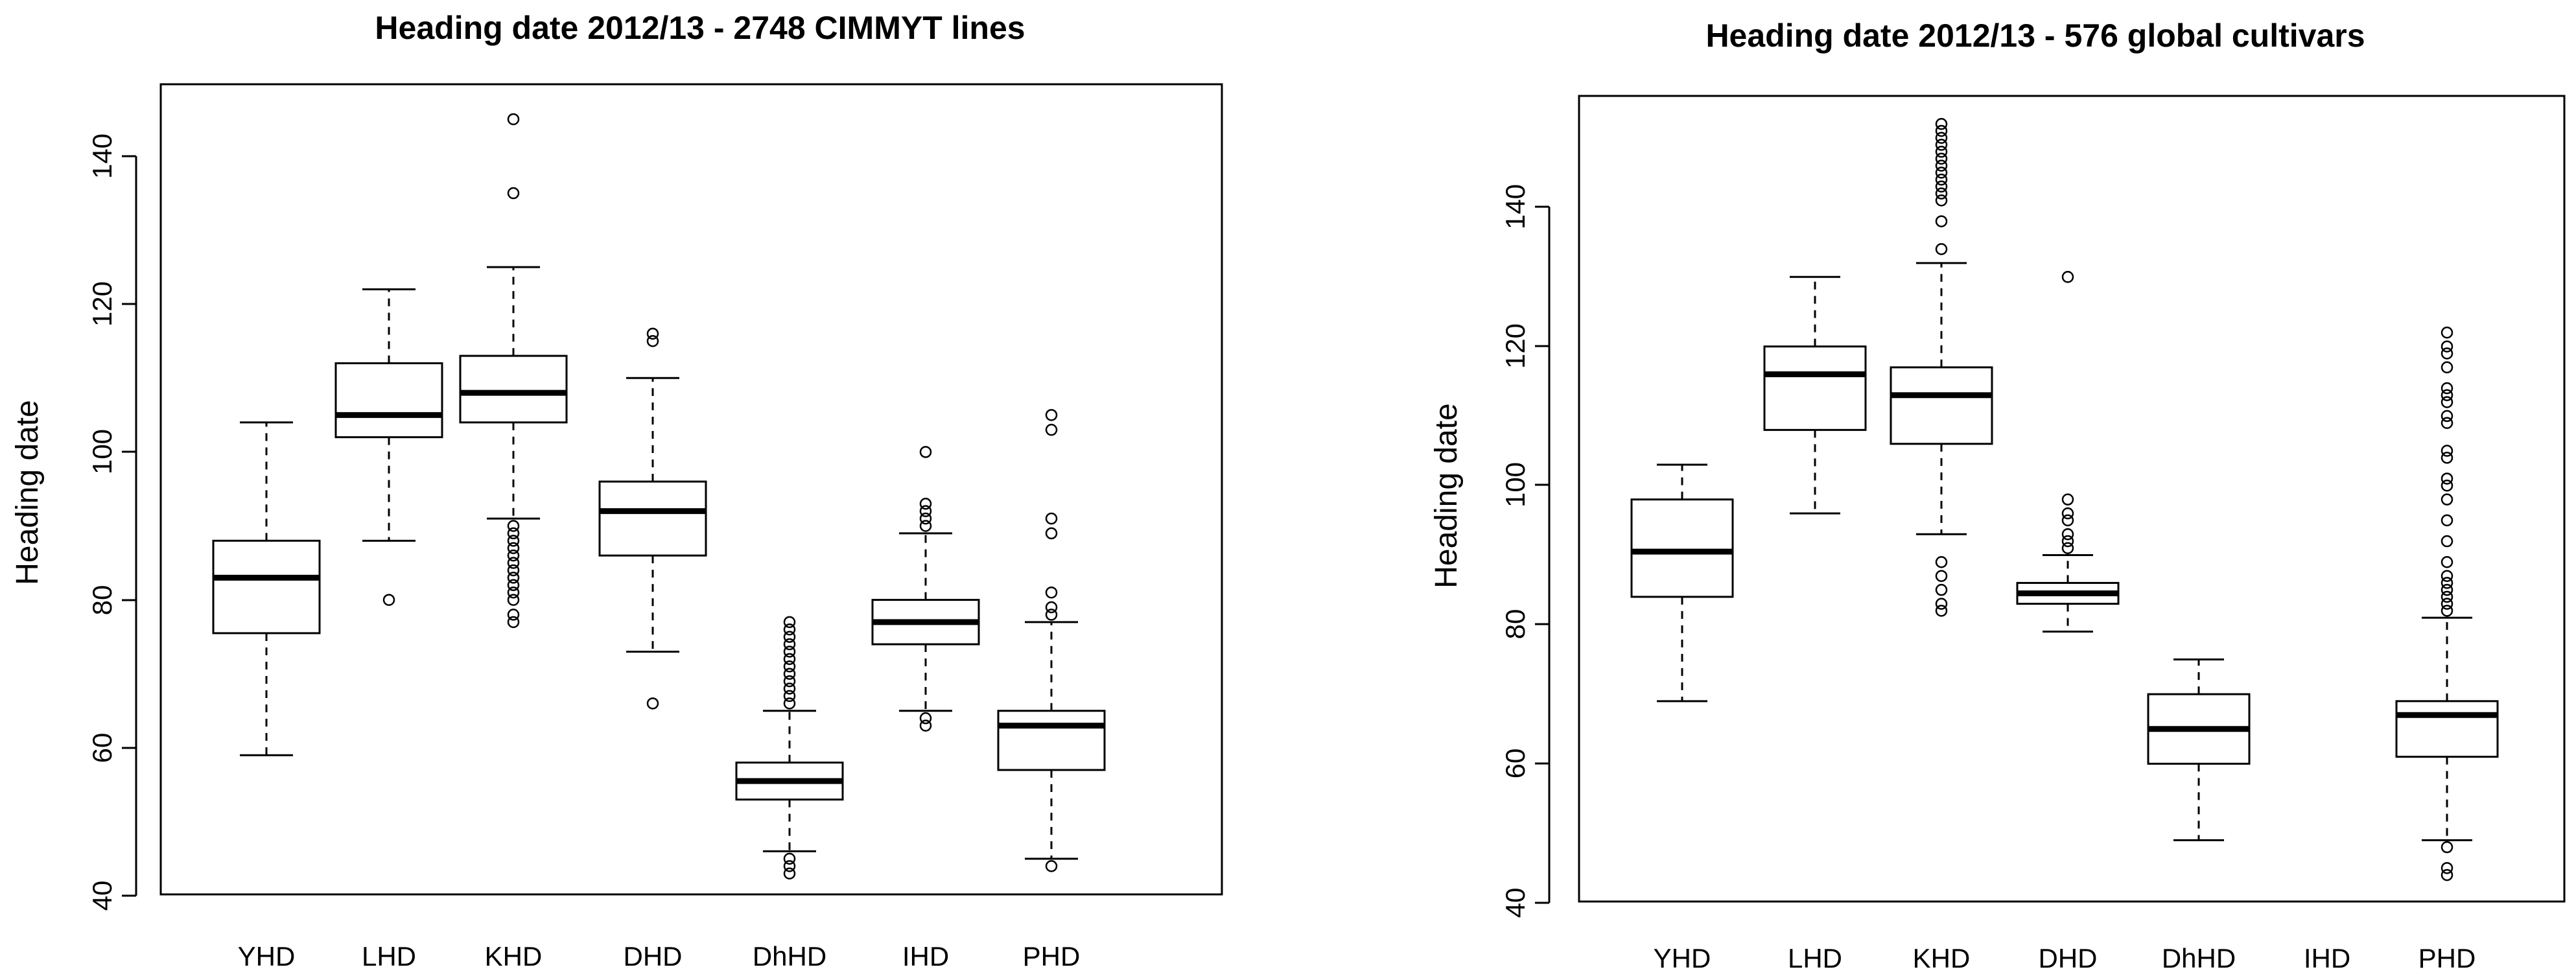 The width and height of the screenshot is (2576, 978). What do you see at coordinates (1941, 405) in the screenshot?
I see `right-khd-box` at bounding box center [1941, 405].